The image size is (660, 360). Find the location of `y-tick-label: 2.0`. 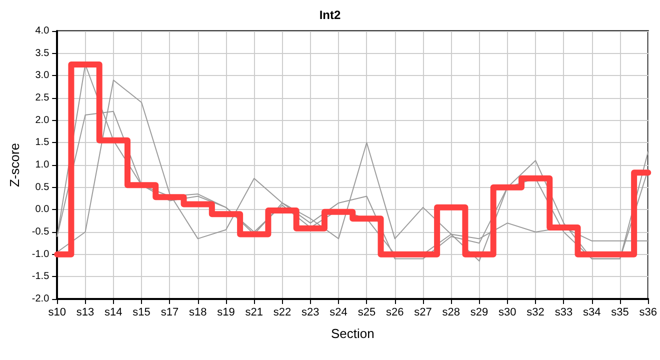

y-tick-label: 2.0 is located at coordinates (42, 120).